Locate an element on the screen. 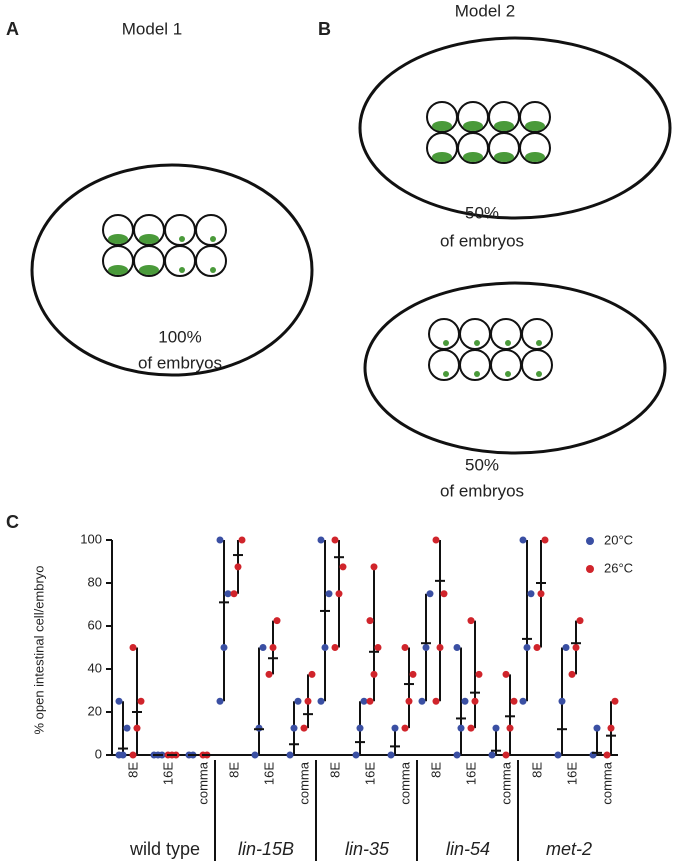  legend-label: 26°C is located at coordinates (618, 567).